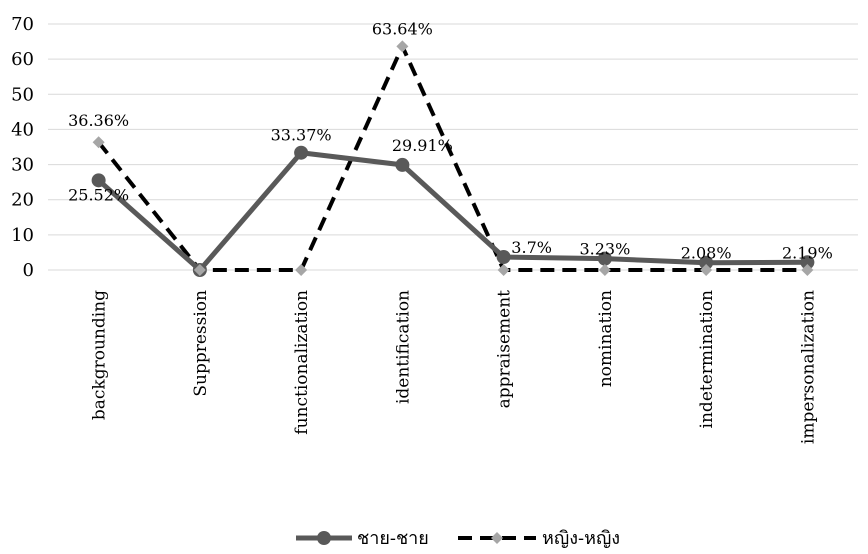 The image size is (868, 554). I want to click on y-tick-label: 70, so click(22, 24).